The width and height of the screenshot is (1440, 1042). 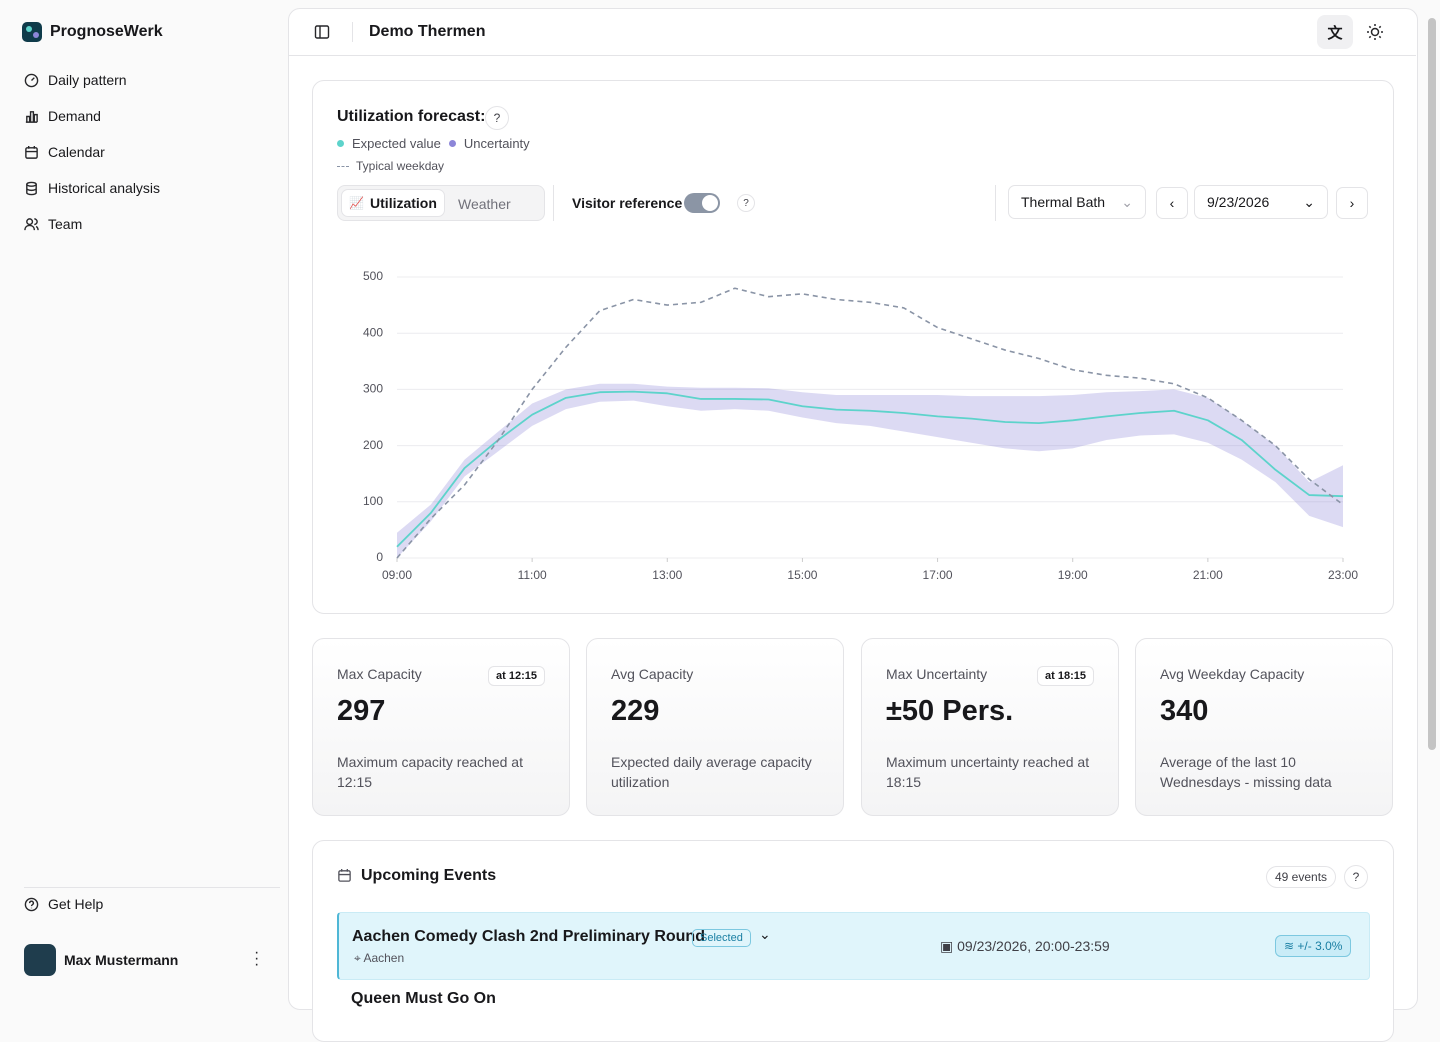 I want to click on tab: Weather, so click(x=484, y=204).